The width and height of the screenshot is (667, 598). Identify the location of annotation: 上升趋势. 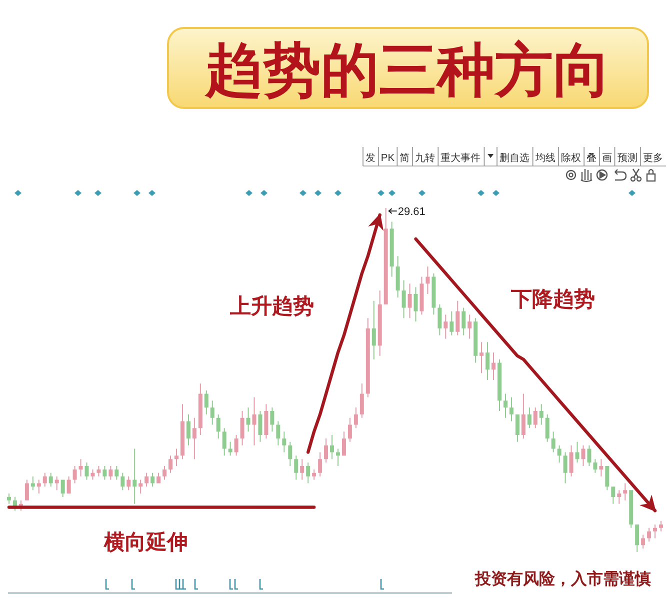
(271, 306).